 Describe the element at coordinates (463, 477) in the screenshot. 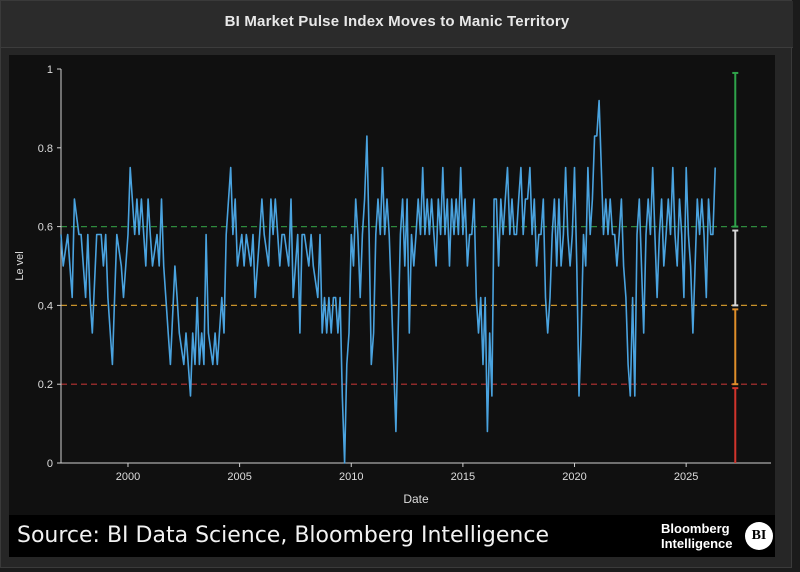

I see `x-tick-label: 2015` at that location.